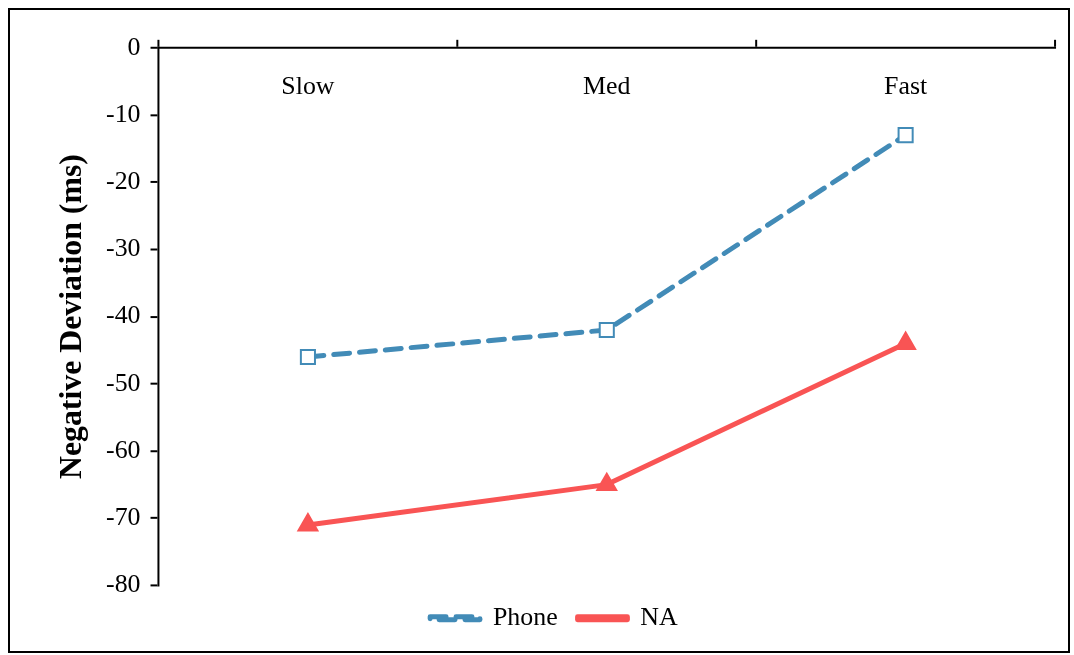  Describe the element at coordinates (659, 616) in the screenshot. I see `legend-label: NA` at that location.